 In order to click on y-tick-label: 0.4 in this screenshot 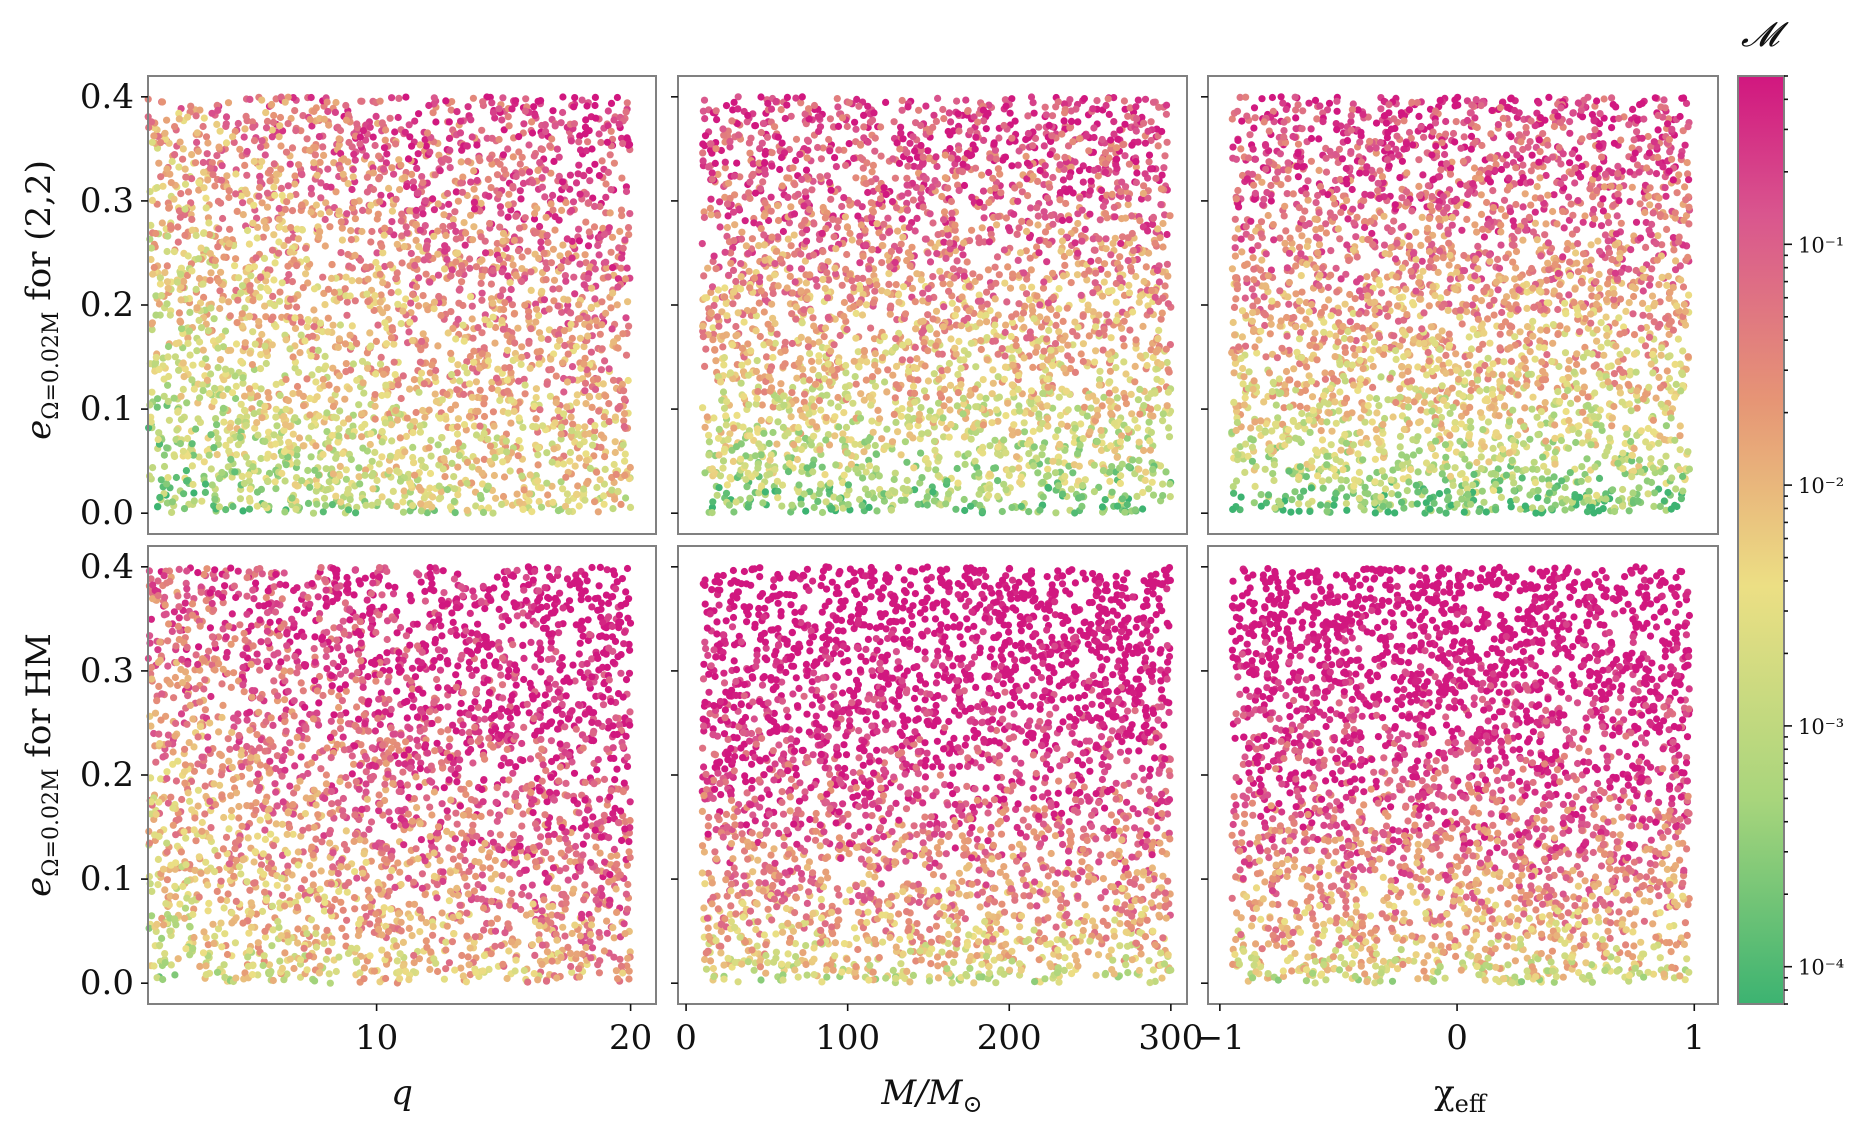, I will do `click(107, 97)`.